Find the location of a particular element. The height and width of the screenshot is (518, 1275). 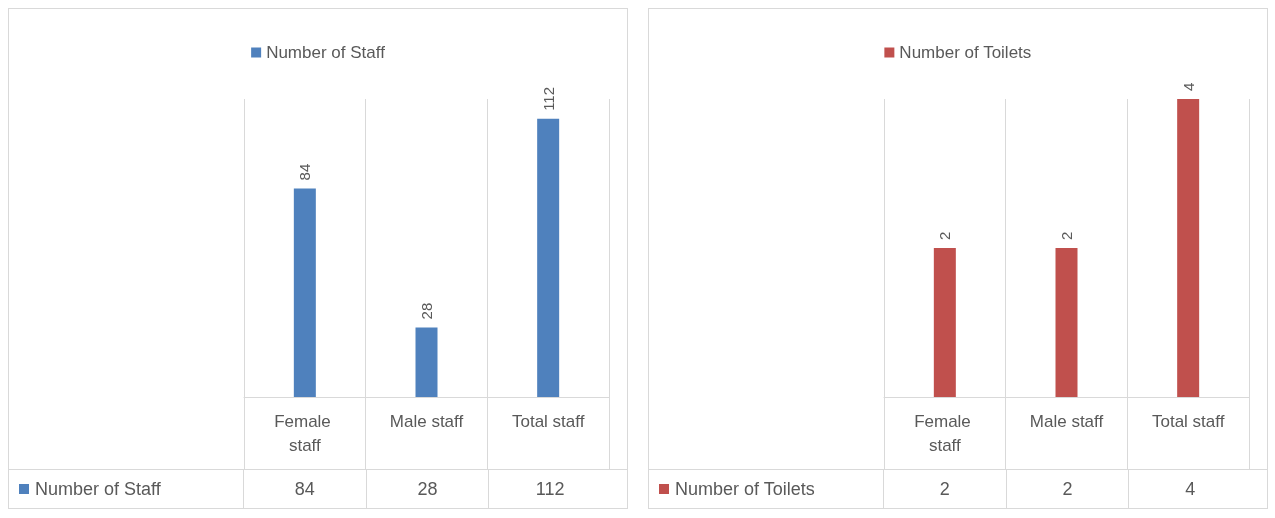

text: 84 is located at coordinates (305, 172).